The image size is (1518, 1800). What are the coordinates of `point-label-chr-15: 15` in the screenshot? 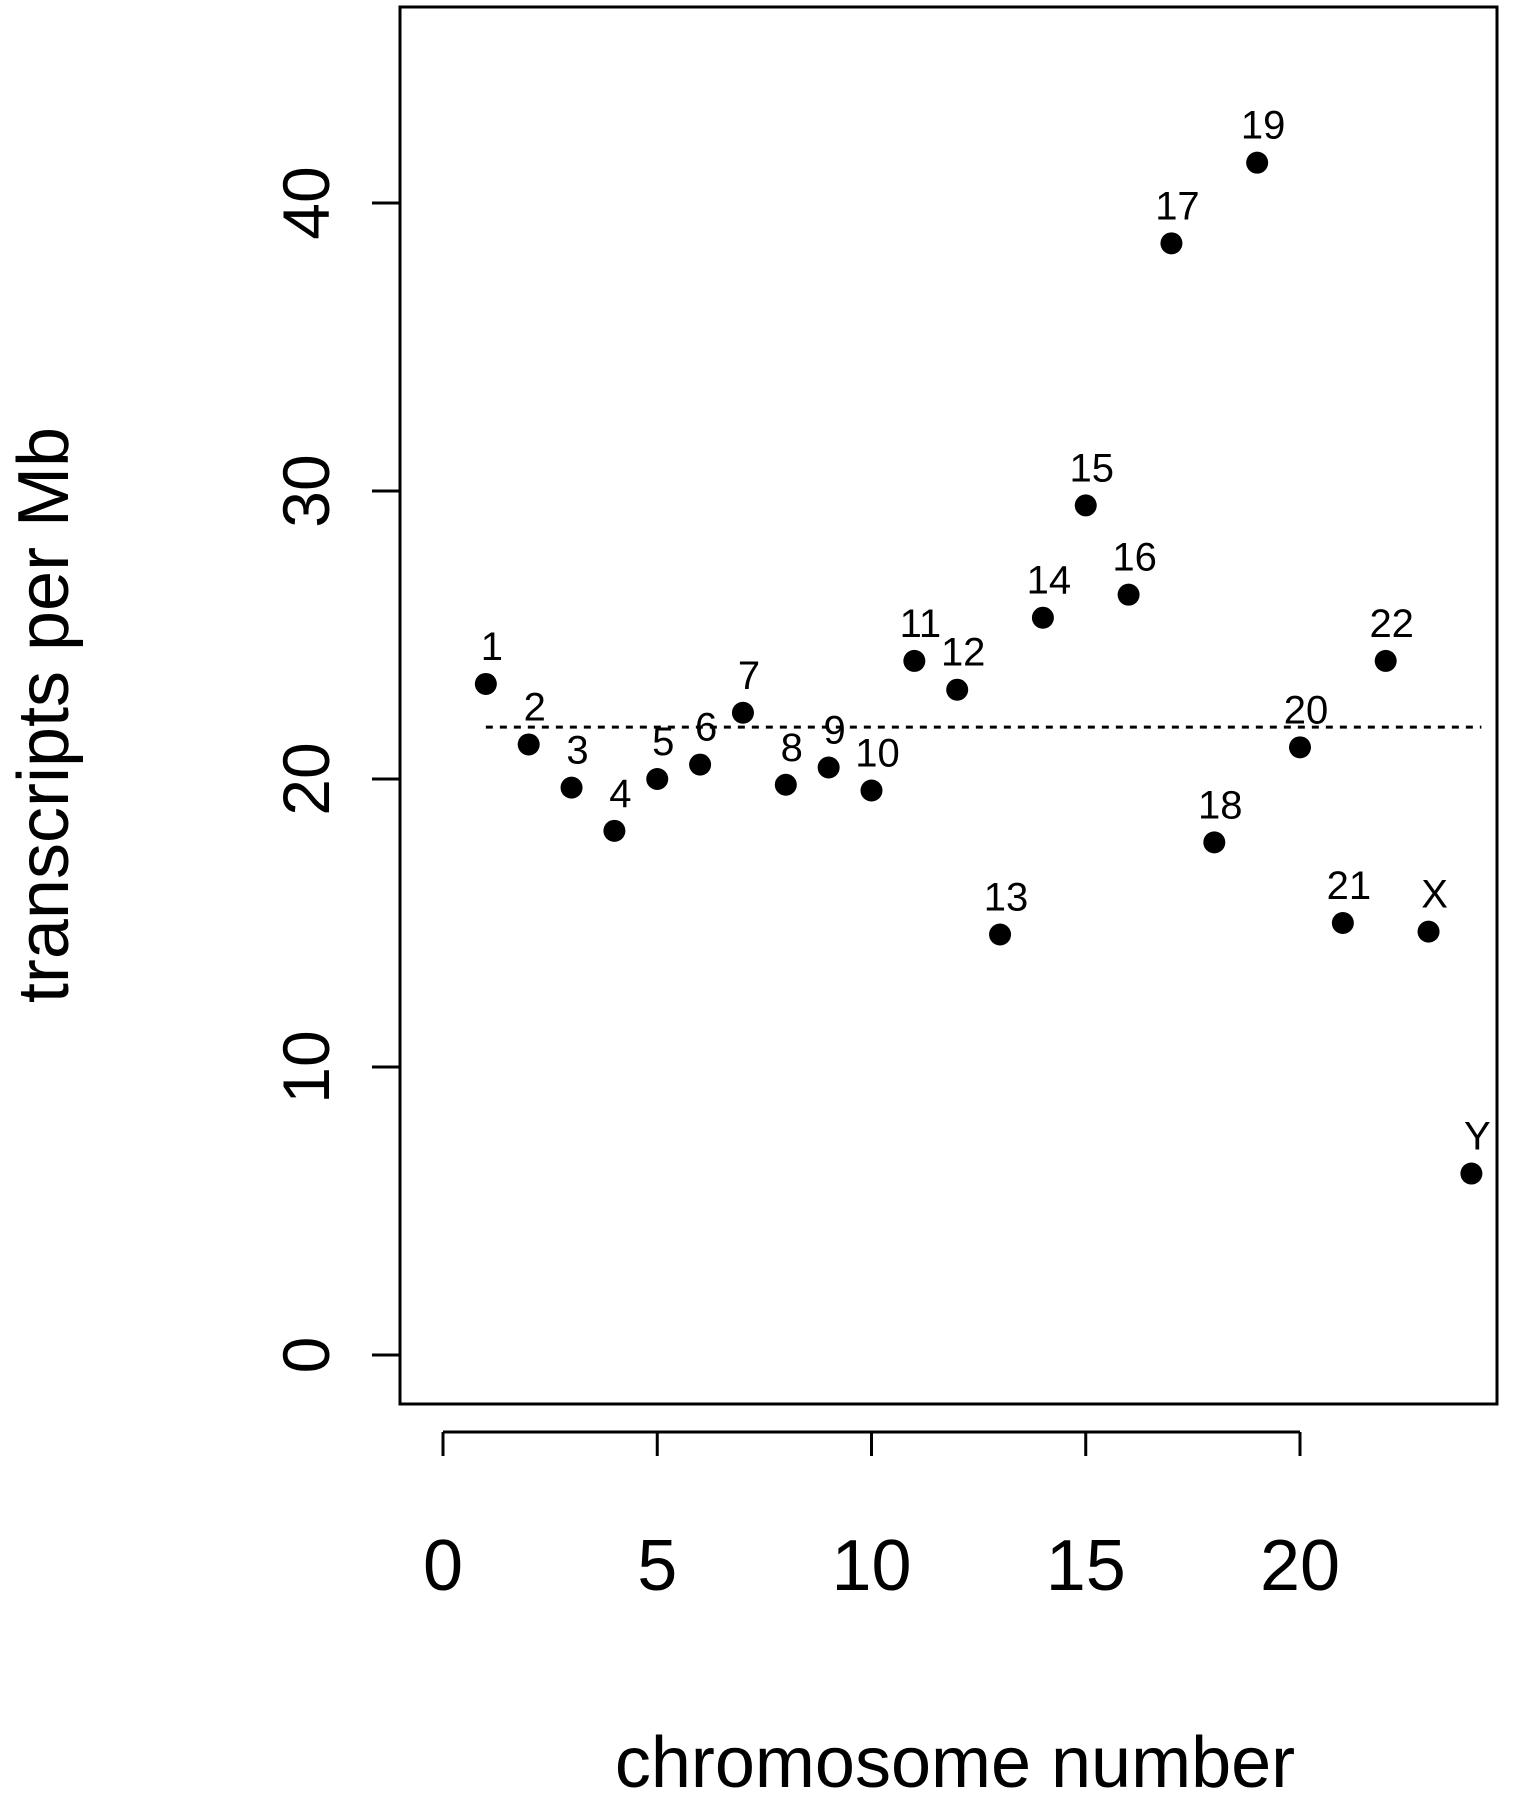 It's located at (1092, 468).